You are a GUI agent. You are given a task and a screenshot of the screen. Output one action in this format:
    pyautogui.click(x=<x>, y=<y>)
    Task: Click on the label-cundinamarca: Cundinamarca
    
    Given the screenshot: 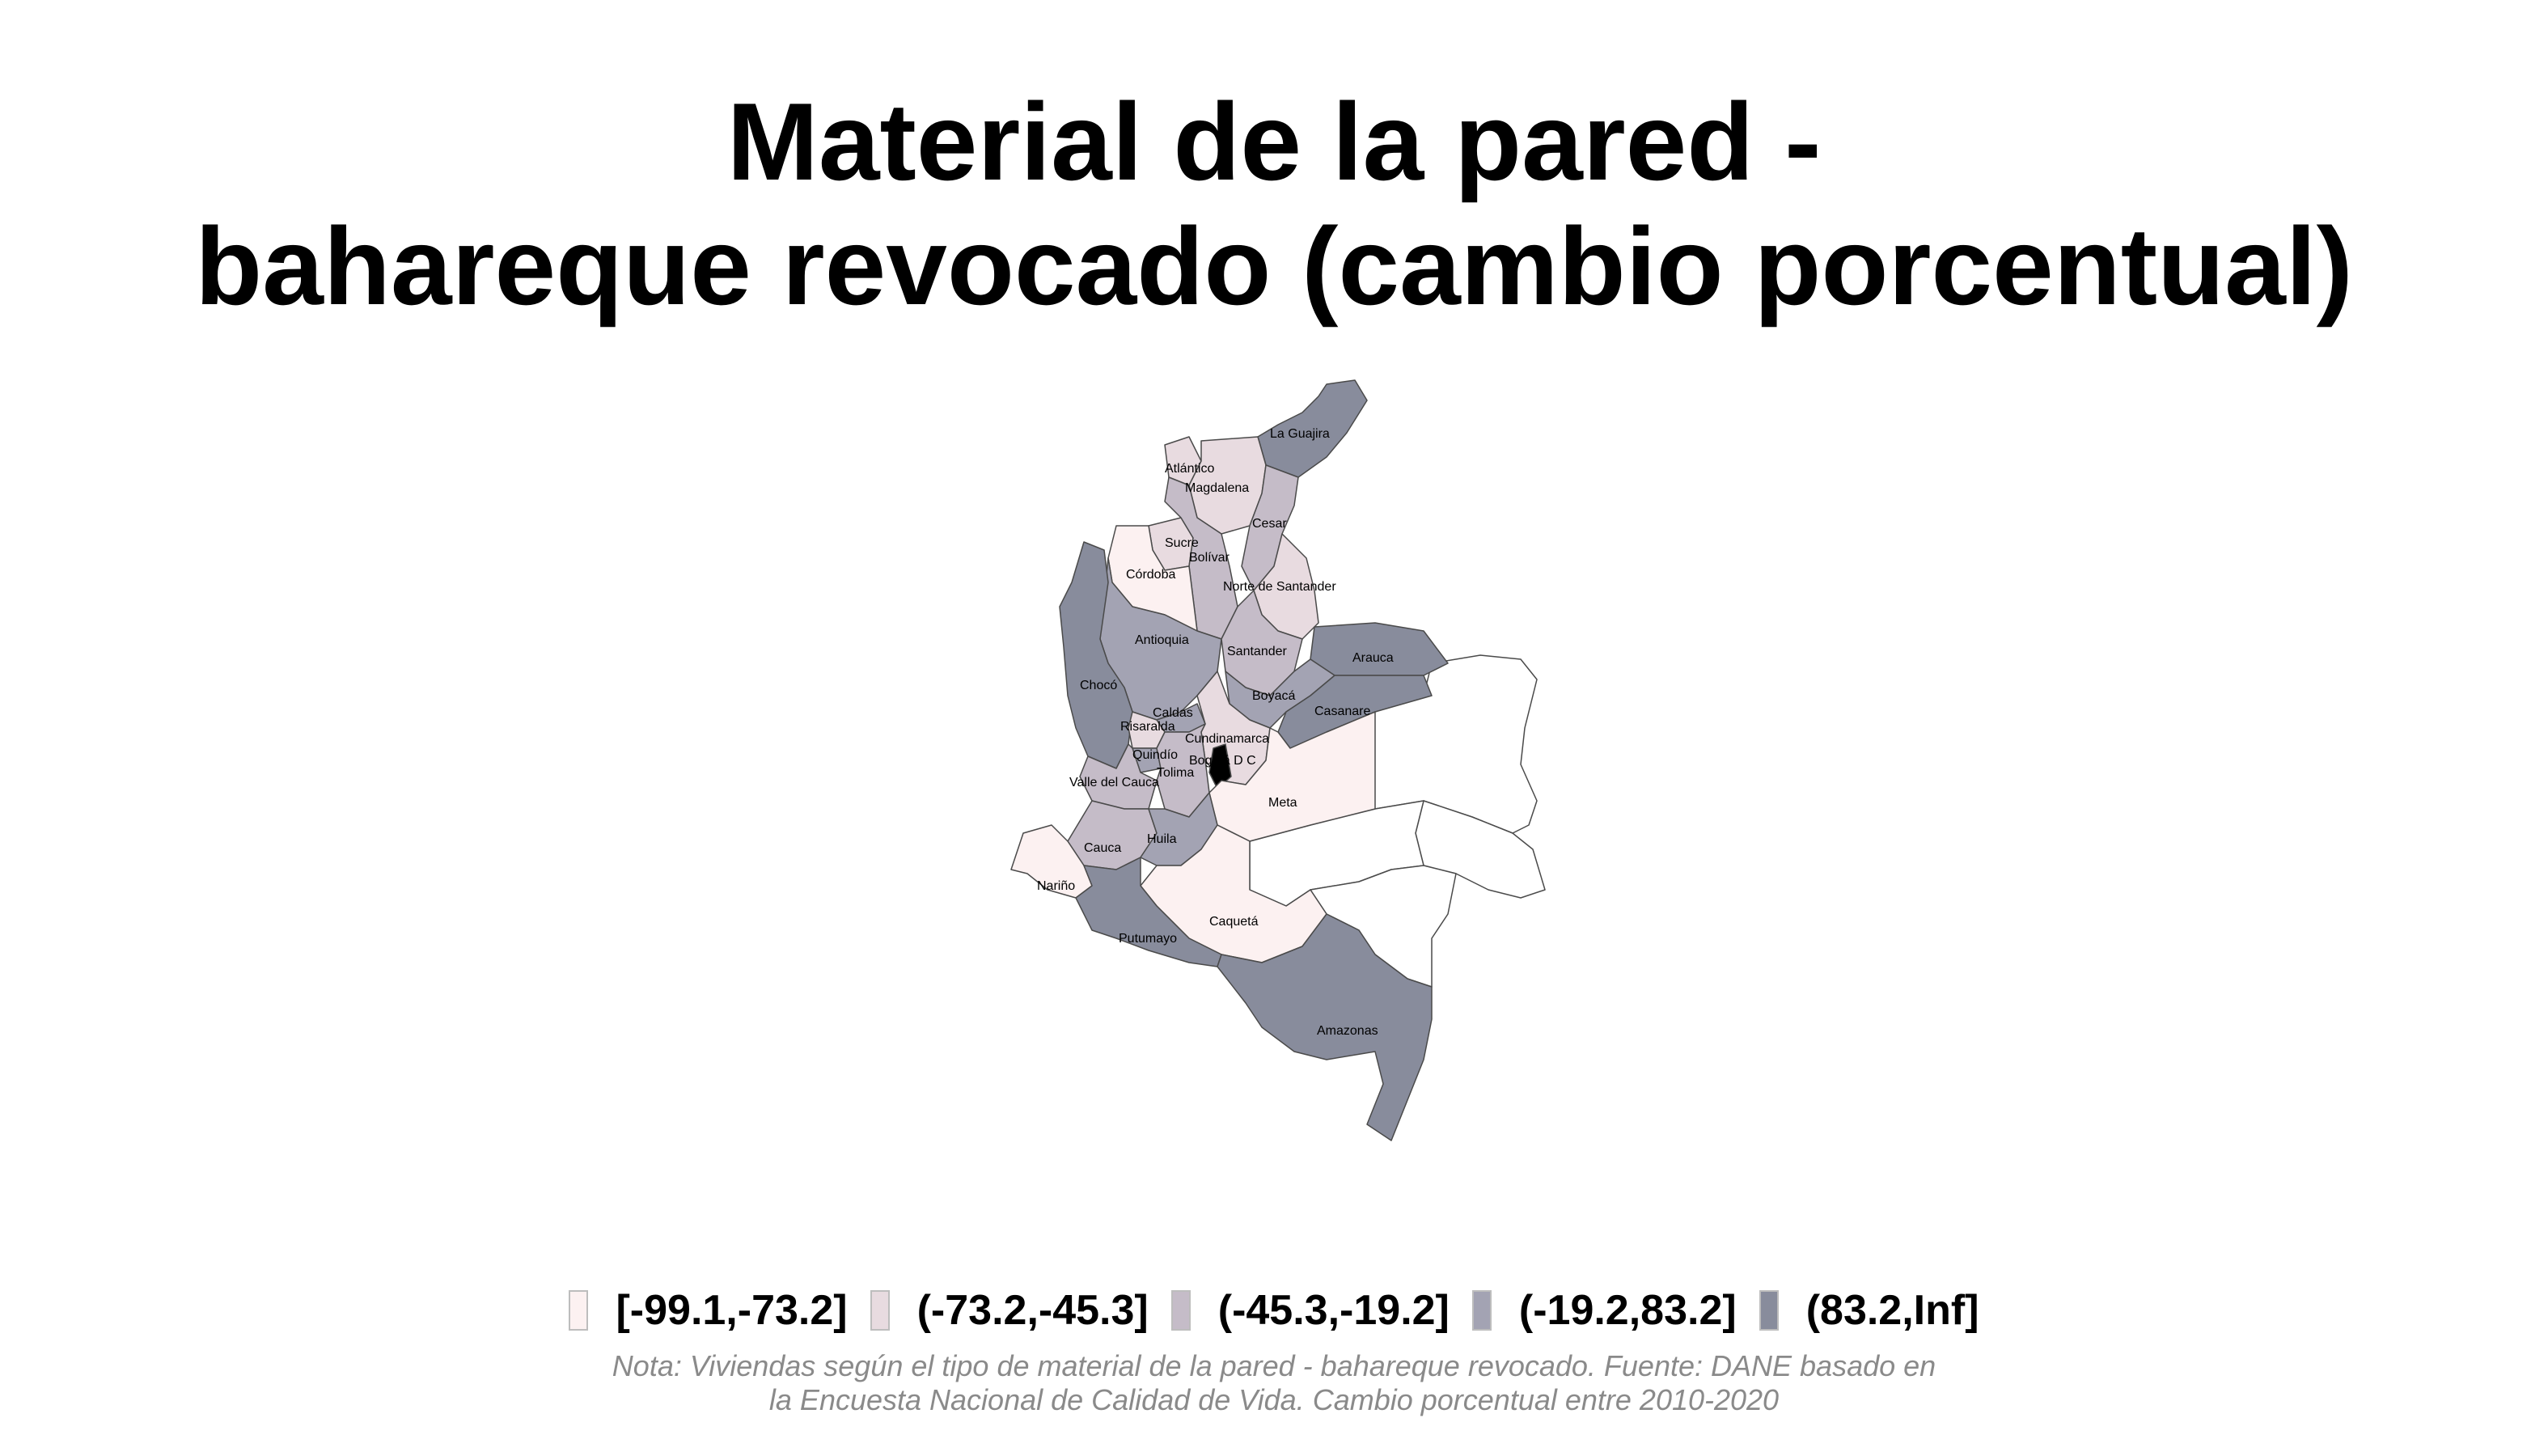 What is the action you would take?
    pyautogui.click(x=1227, y=739)
    